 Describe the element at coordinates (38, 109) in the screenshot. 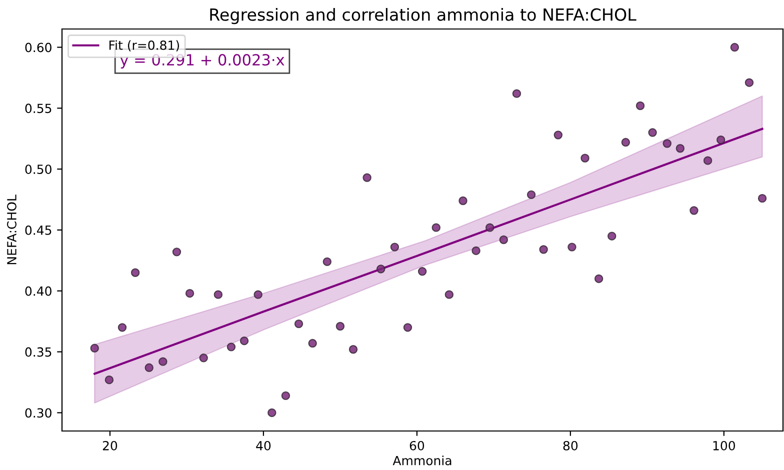

I see `y-tick-label: 0.55` at that location.